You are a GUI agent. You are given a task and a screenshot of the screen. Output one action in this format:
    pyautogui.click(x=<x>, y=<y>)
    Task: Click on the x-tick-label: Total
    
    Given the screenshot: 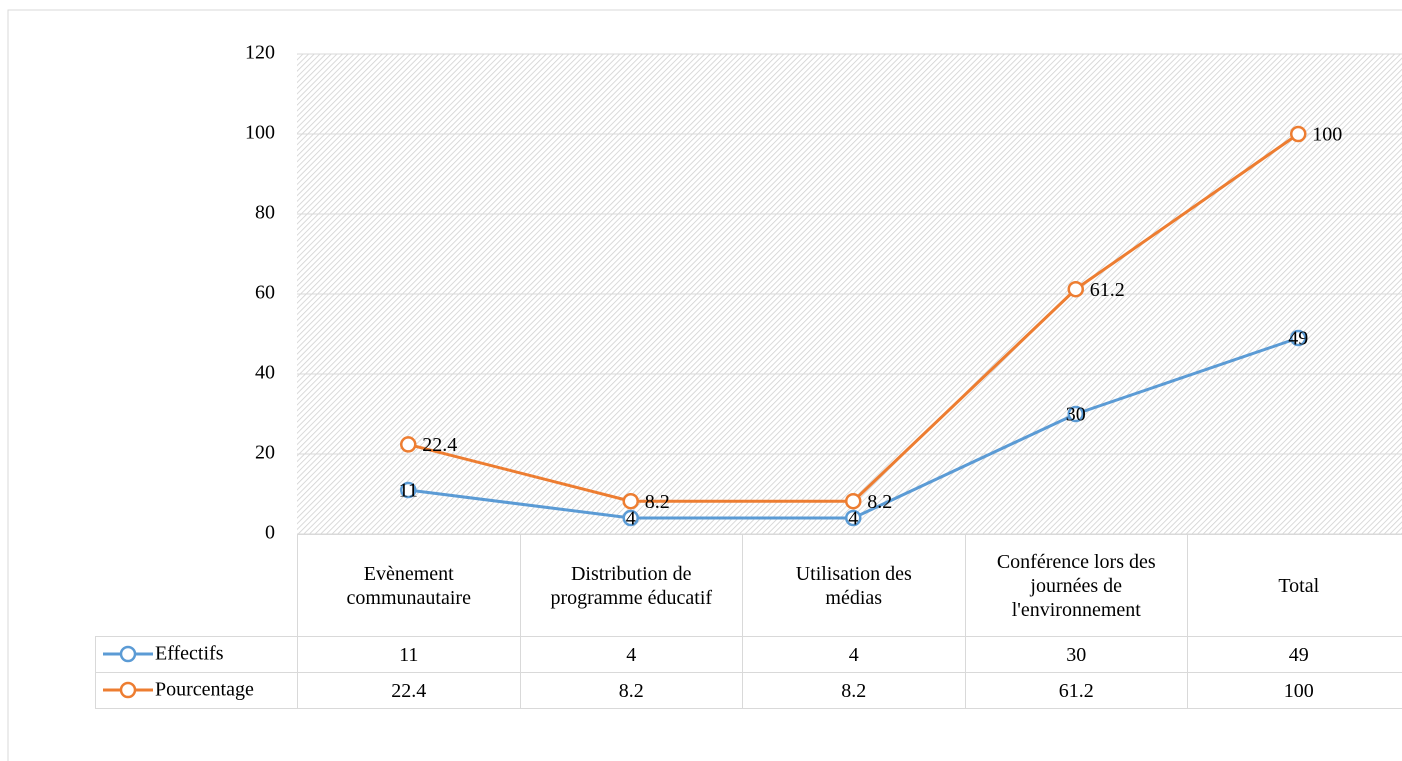 What is the action you would take?
    pyautogui.click(x=1294, y=585)
    